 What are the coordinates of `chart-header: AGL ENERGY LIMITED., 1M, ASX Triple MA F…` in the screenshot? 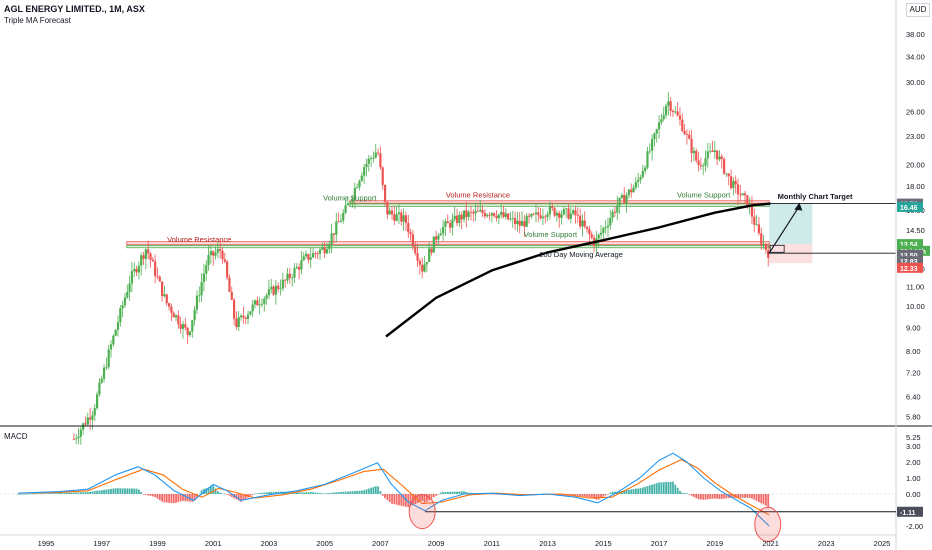 It's located at (74, 15).